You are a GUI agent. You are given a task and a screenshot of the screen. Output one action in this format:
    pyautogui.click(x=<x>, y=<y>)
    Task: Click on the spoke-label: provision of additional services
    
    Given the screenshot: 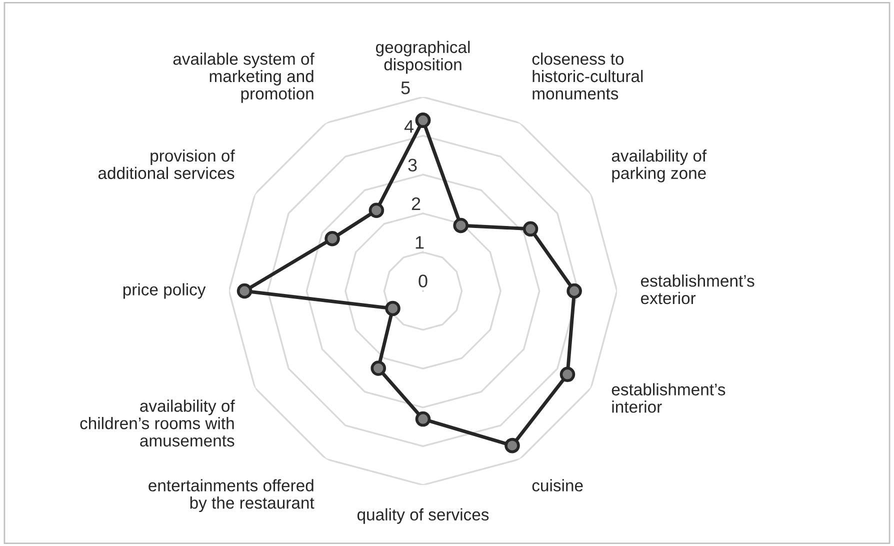 What is the action you would take?
    pyautogui.click(x=166, y=164)
    